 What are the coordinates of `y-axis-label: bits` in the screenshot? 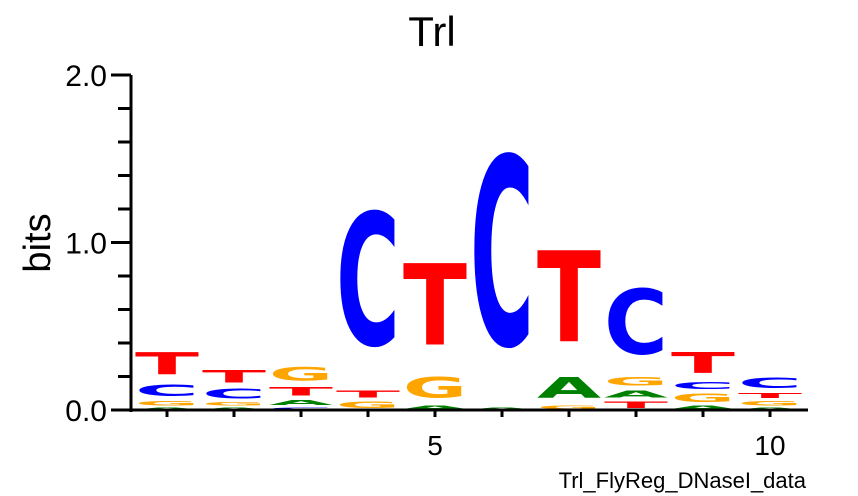 It's located at (38, 242).